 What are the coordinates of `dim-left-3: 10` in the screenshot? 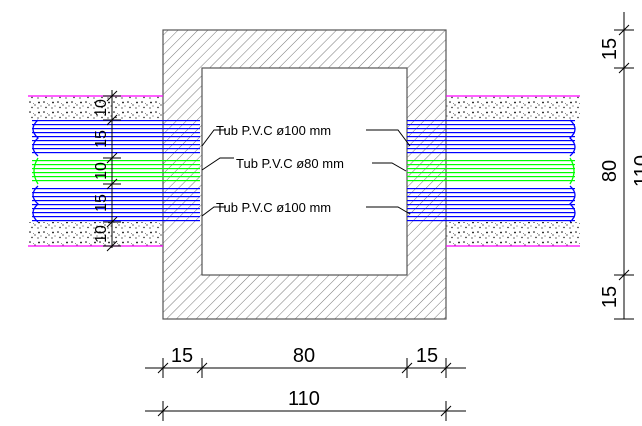 It's located at (101, 171).